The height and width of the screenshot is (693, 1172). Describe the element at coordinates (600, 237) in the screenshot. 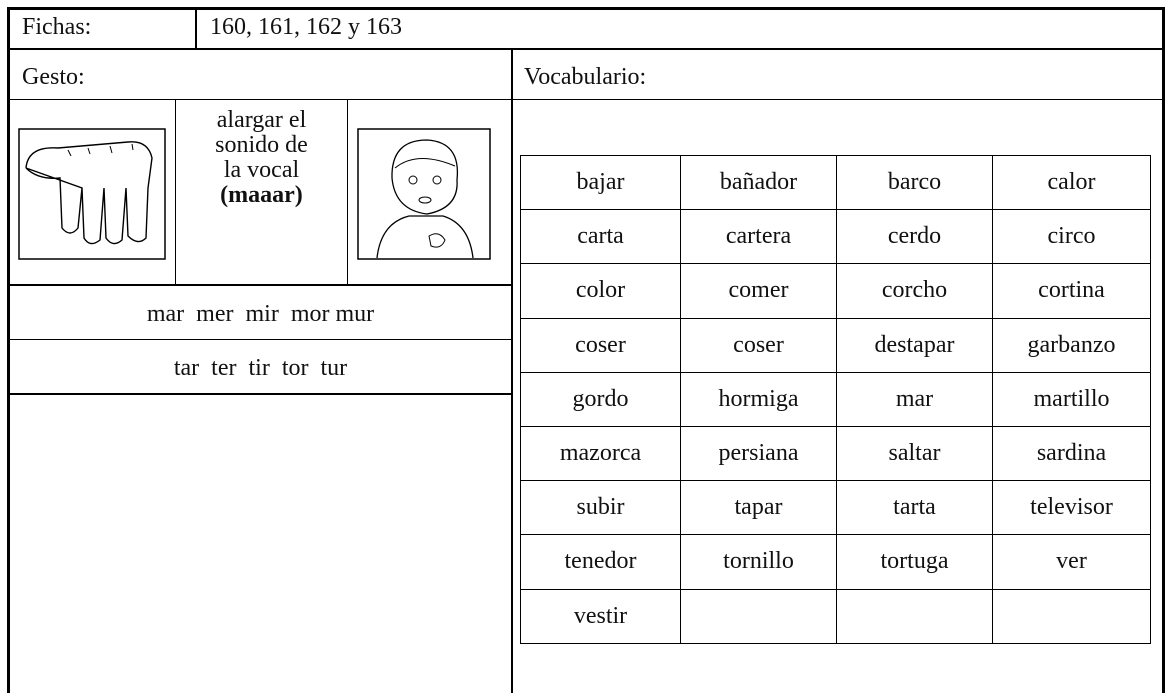

I see `vocab-cell: carta` at that location.